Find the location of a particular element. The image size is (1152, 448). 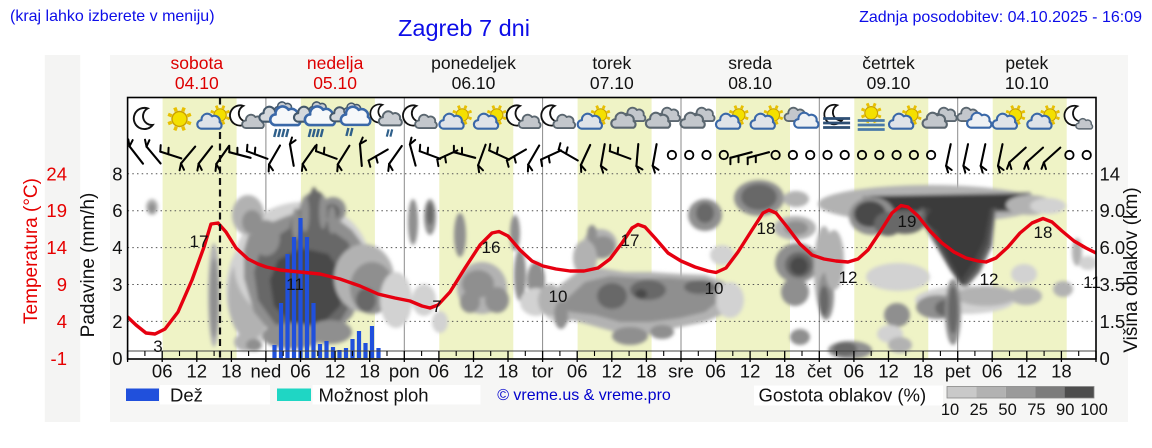

svg-text: Padavine (mm/h) is located at coordinates (88, 265).